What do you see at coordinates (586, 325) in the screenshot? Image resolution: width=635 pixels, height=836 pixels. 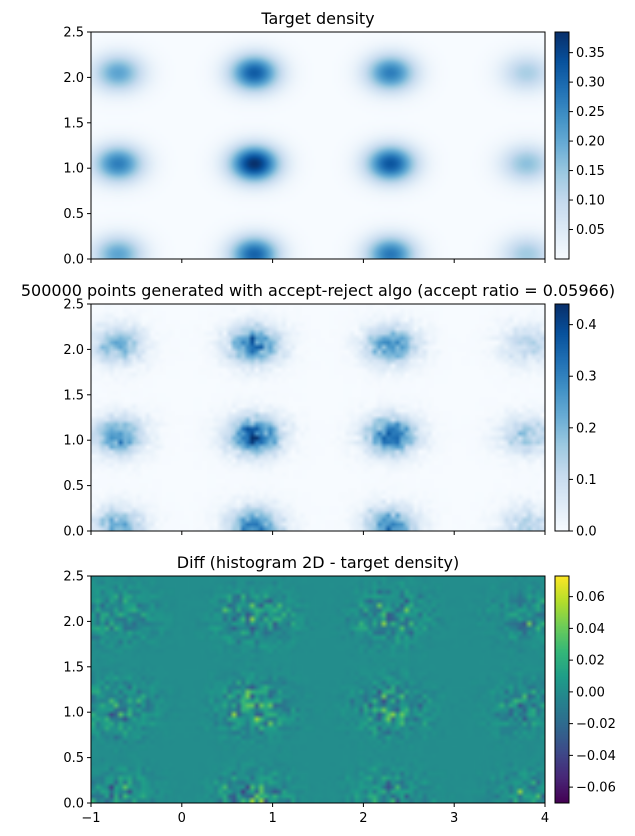 I see `colorbar-tick-label: 0.4` at bounding box center [586, 325].